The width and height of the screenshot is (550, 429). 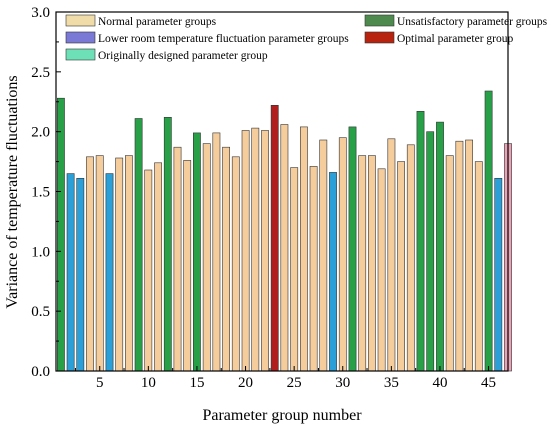 I want to click on legend-label-original: Originally designed parameter group, so click(x=183, y=56).